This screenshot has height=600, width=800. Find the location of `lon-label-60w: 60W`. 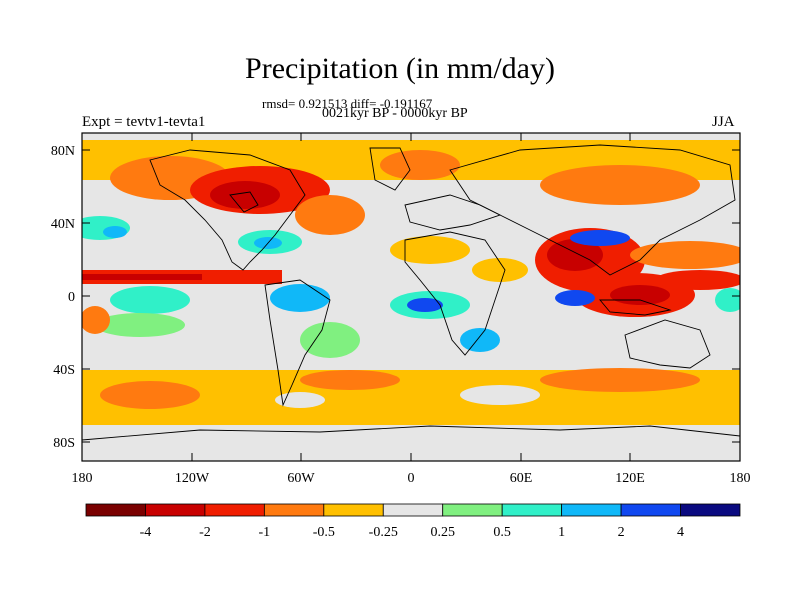

lon-label-60w: 60W is located at coordinates (301, 478).